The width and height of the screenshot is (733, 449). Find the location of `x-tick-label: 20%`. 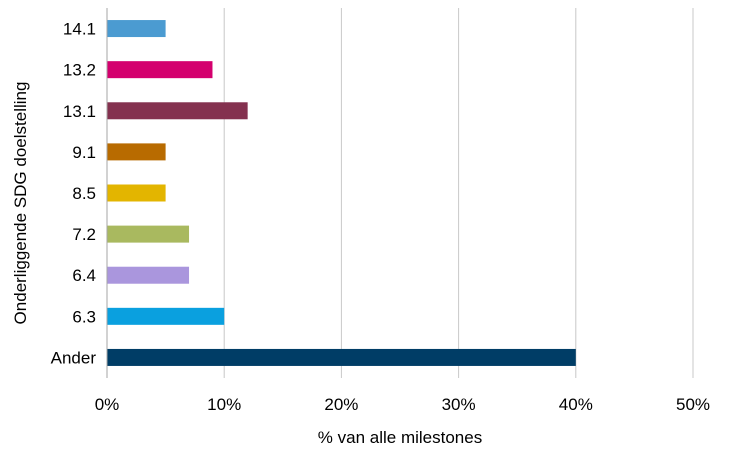

x-tick-label: 20% is located at coordinates (341, 404).